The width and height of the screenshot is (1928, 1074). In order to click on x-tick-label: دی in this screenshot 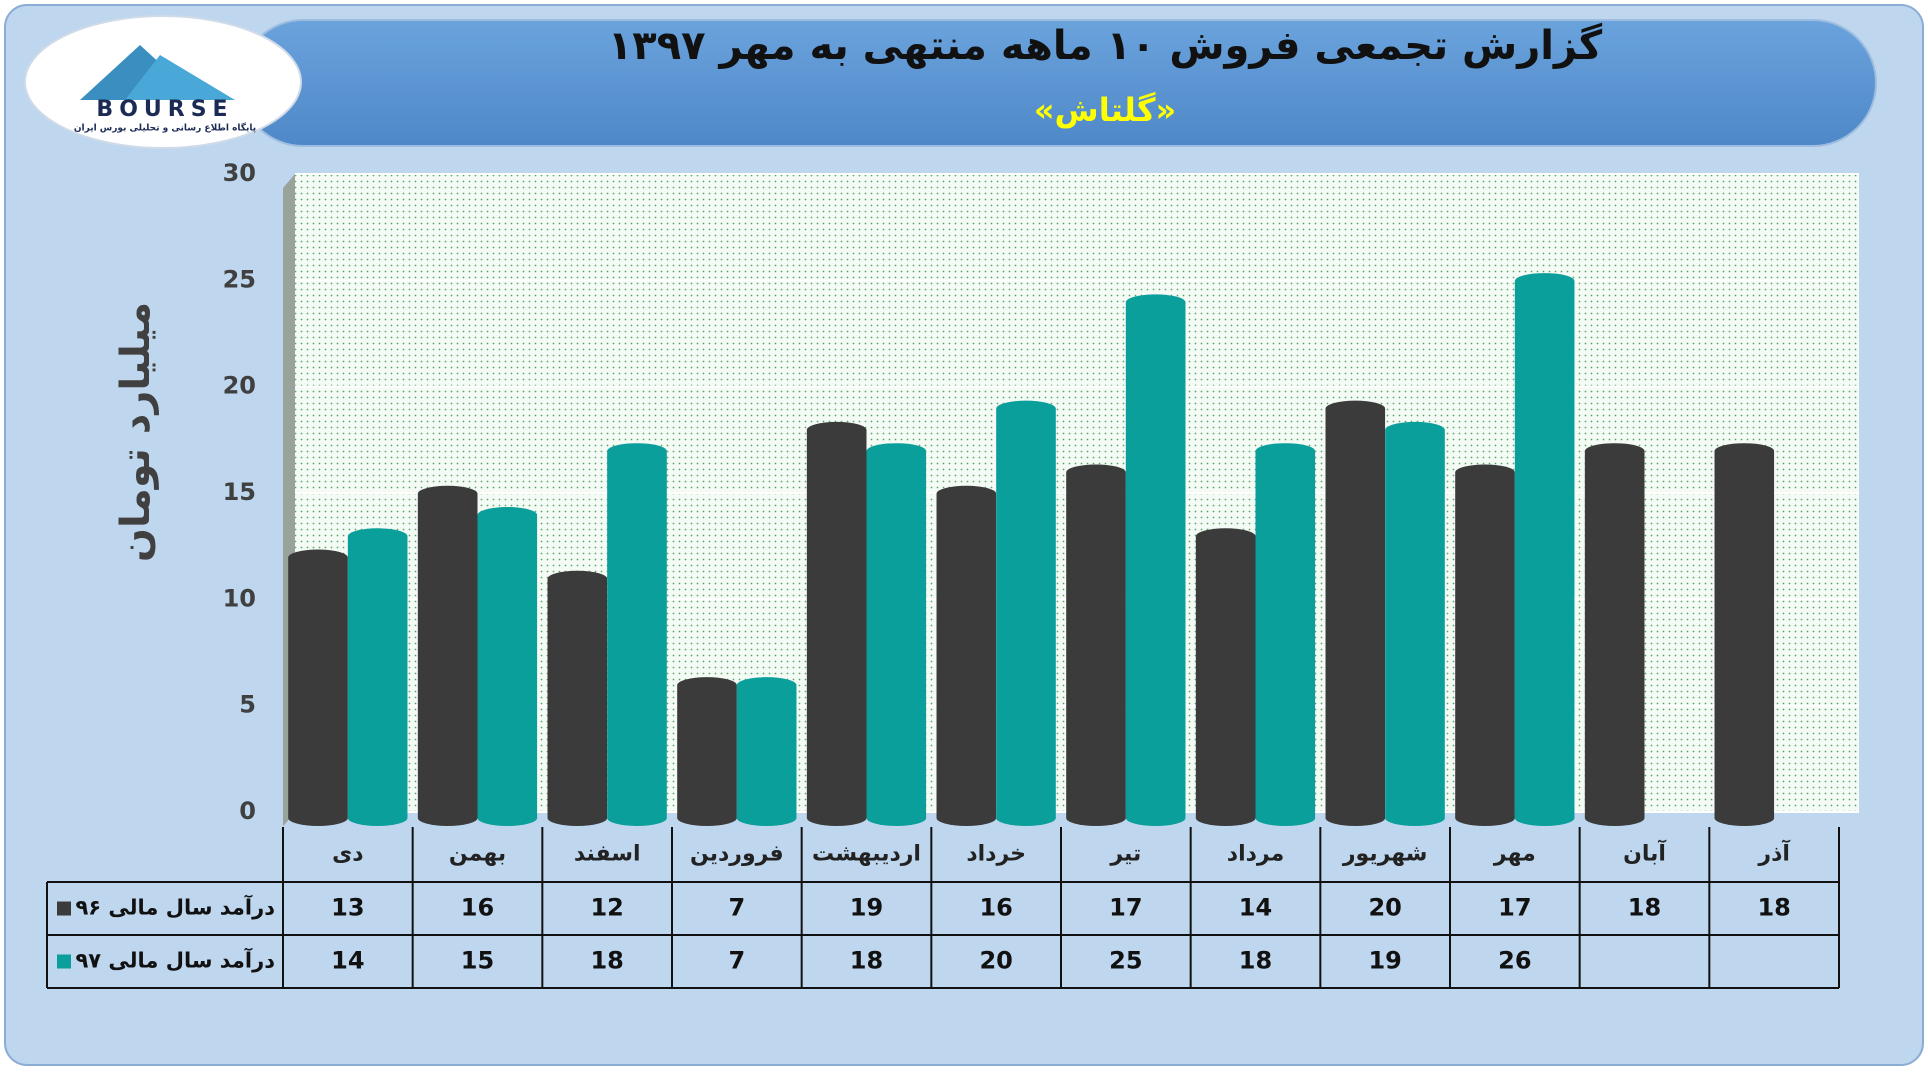, I will do `click(347, 854)`.